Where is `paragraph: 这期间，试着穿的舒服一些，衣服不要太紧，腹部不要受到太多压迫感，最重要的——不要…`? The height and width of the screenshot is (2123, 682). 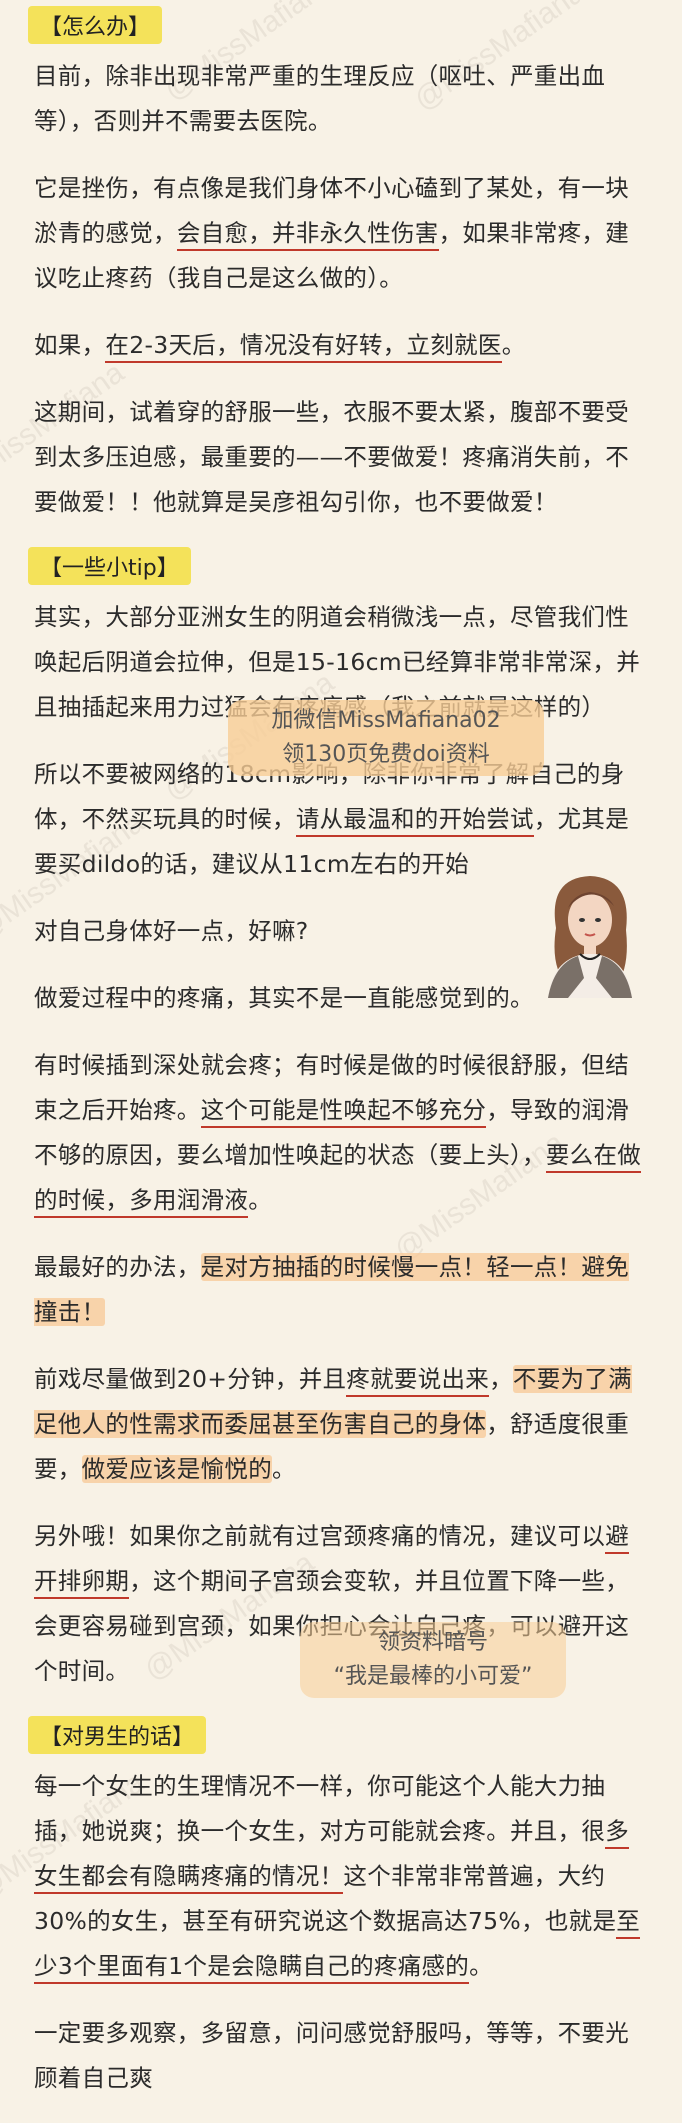 paragraph: 这期间，试着穿的舒服一些，衣服不要太紧，腹部不要受到太多压迫感，最重要的——不要… is located at coordinates (331, 457).